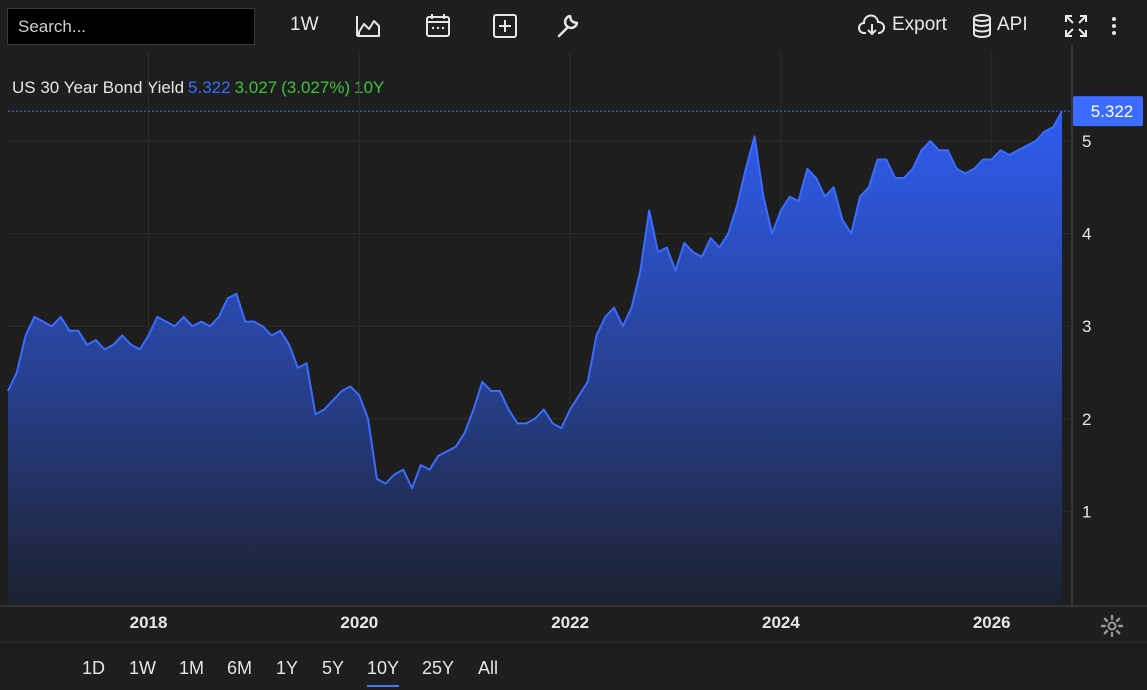  Describe the element at coordinates (316, 87) in the screenshot. I see `legend-change-pct: (3.027%)` at that location.